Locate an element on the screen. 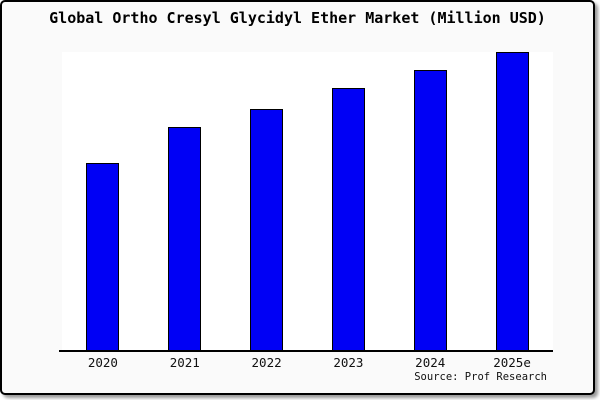 The width and height of the screenshot is (600, 400). bar-2025e is located at coordinates (512, 202).